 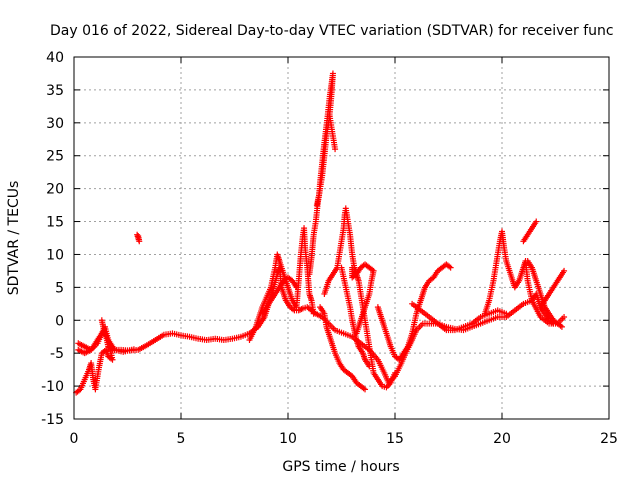 I want to click on series-t17, so click(x=552, y=289).